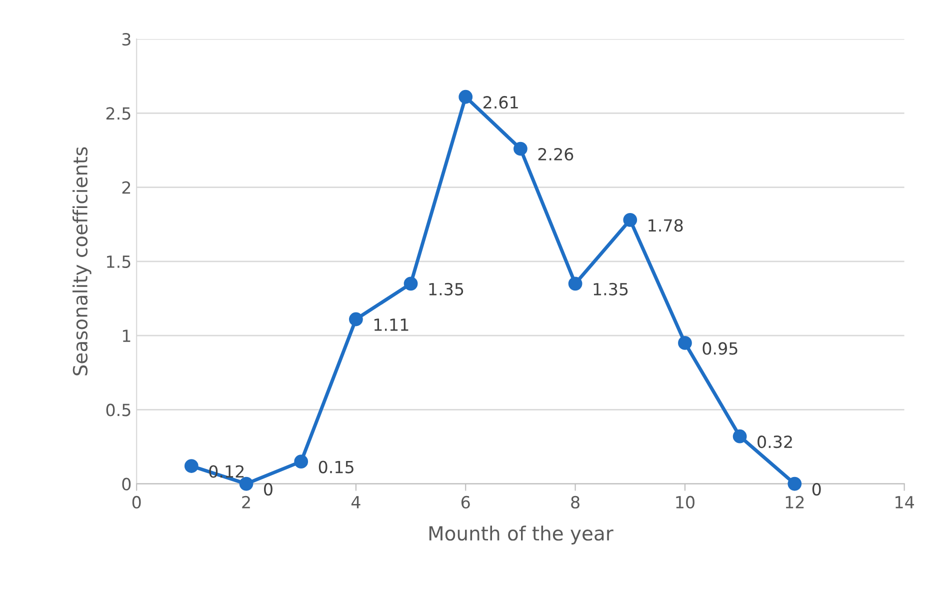 This screenshot has width=942, height=601. What do you see at coordinates (126, 39) in the screenshot?
I see `y-tick-label: 3` at bounding box center [126, 39].